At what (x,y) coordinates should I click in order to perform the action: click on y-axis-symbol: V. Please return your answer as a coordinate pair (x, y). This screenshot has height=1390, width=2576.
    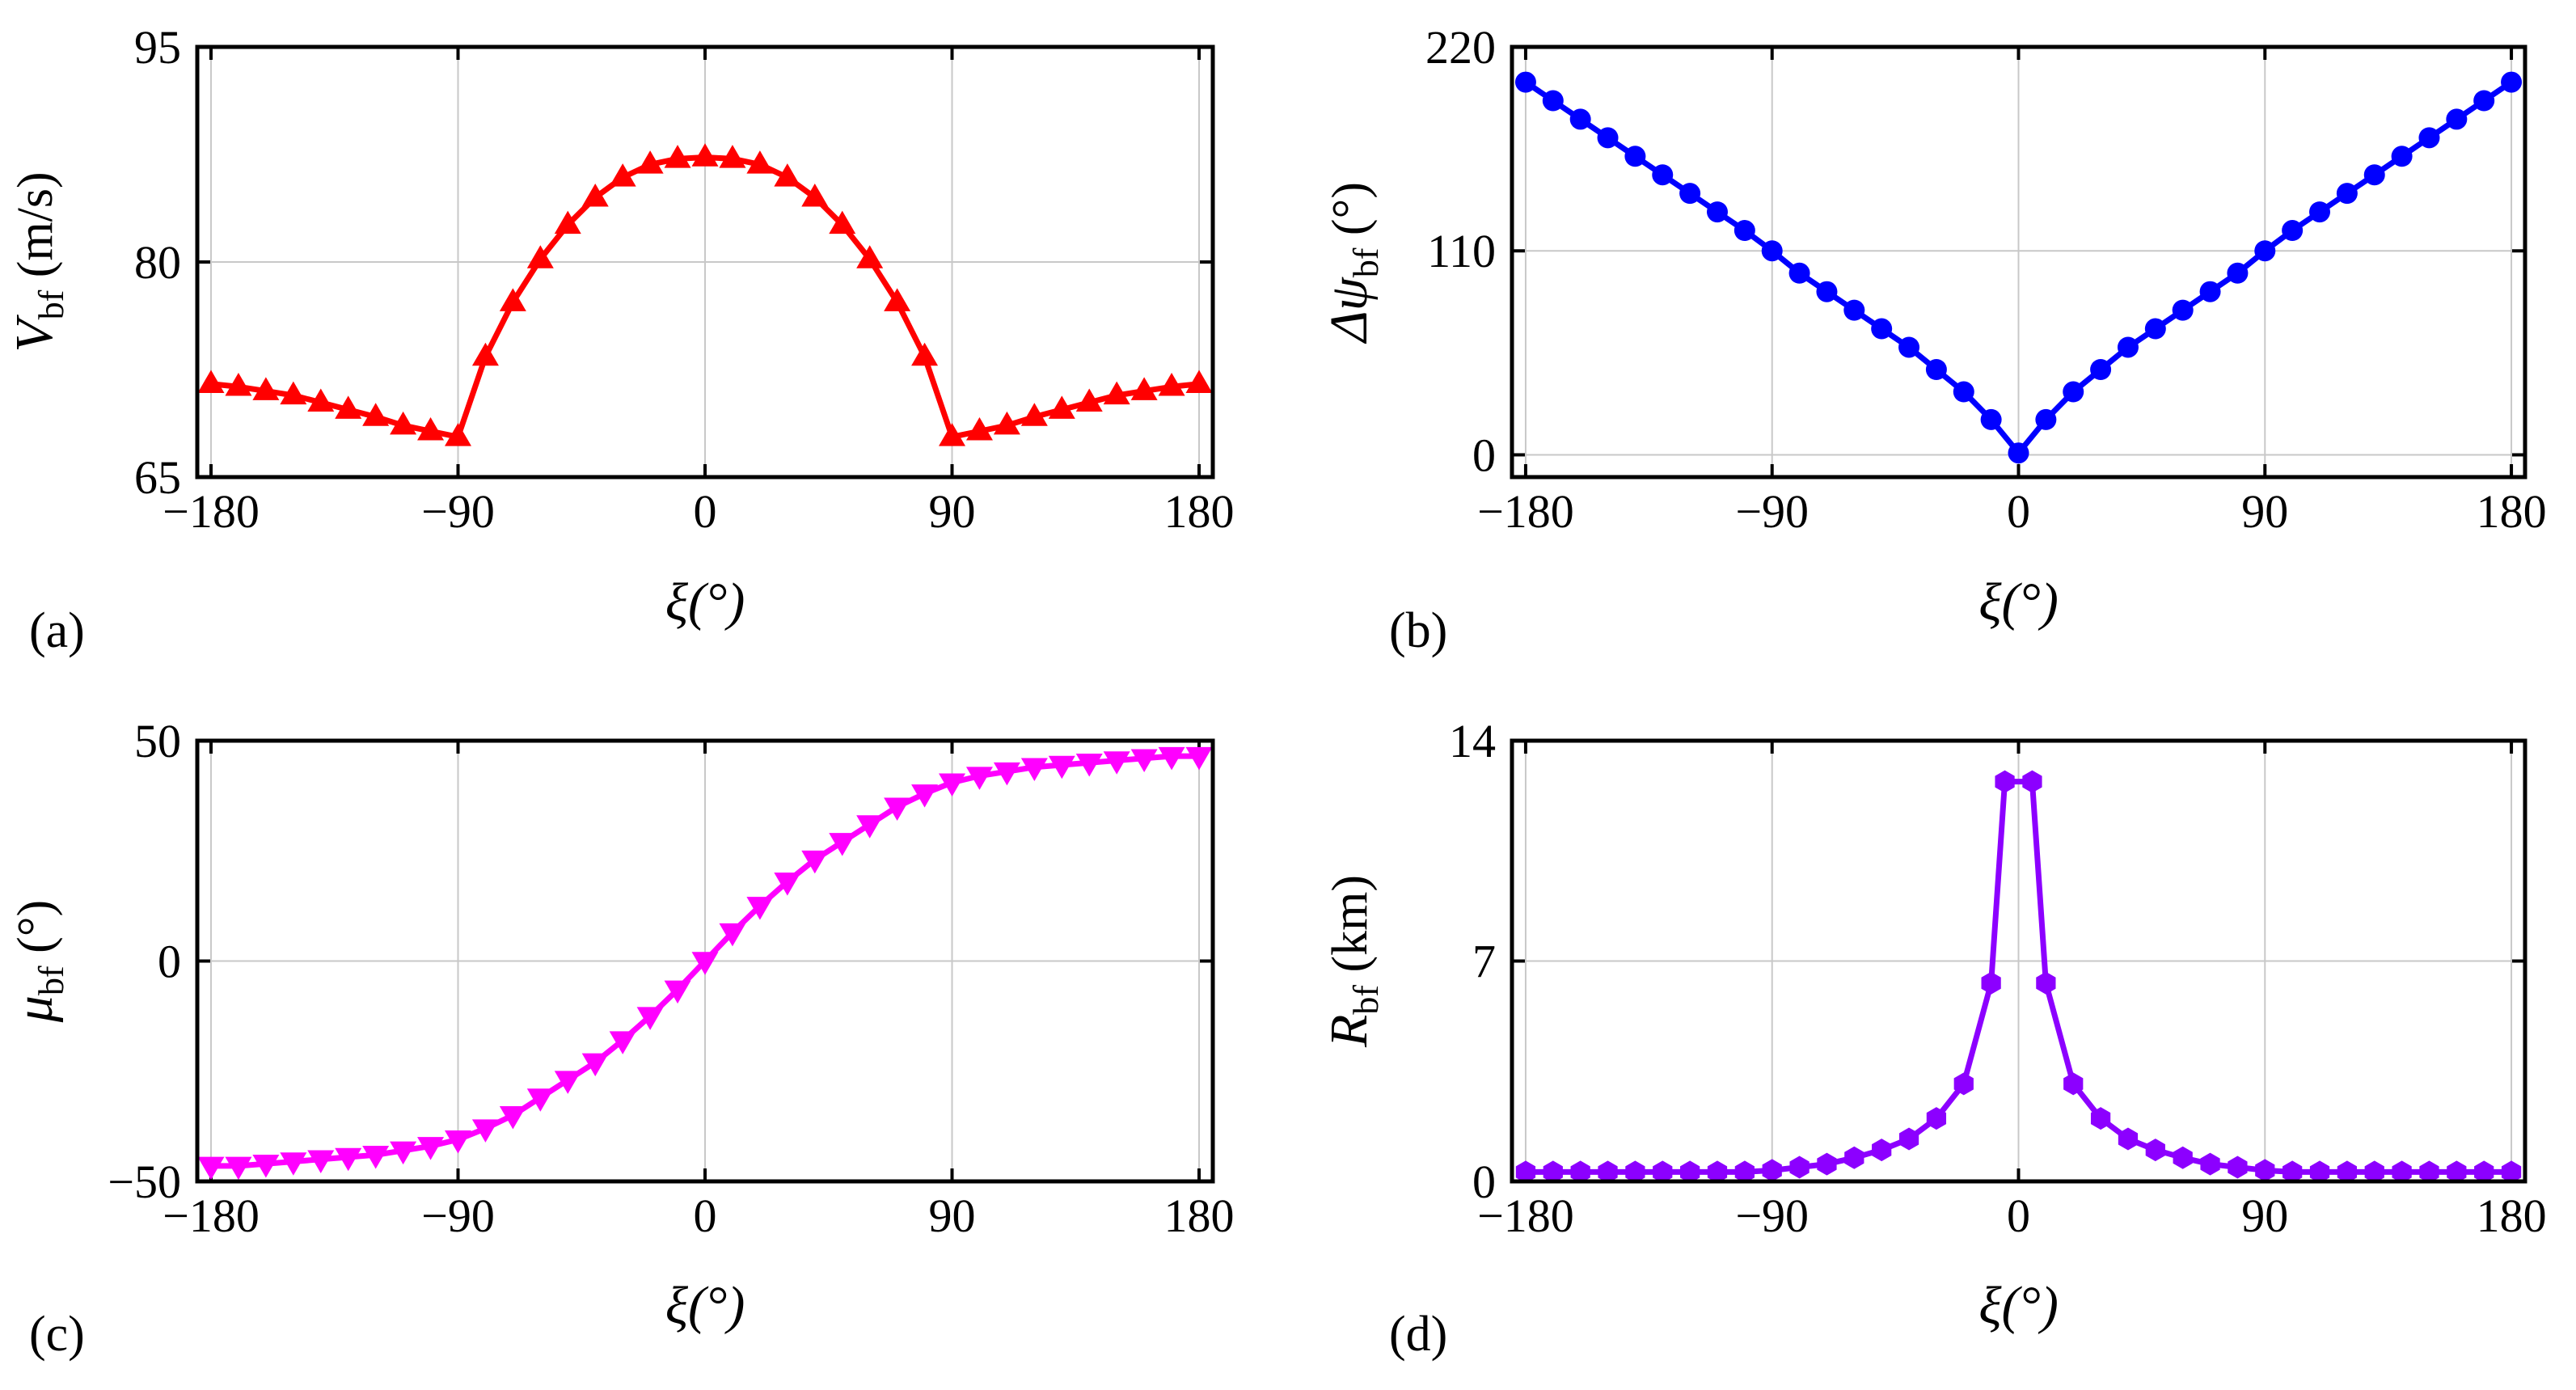
    Looking at the image, I should click on (34, 334).